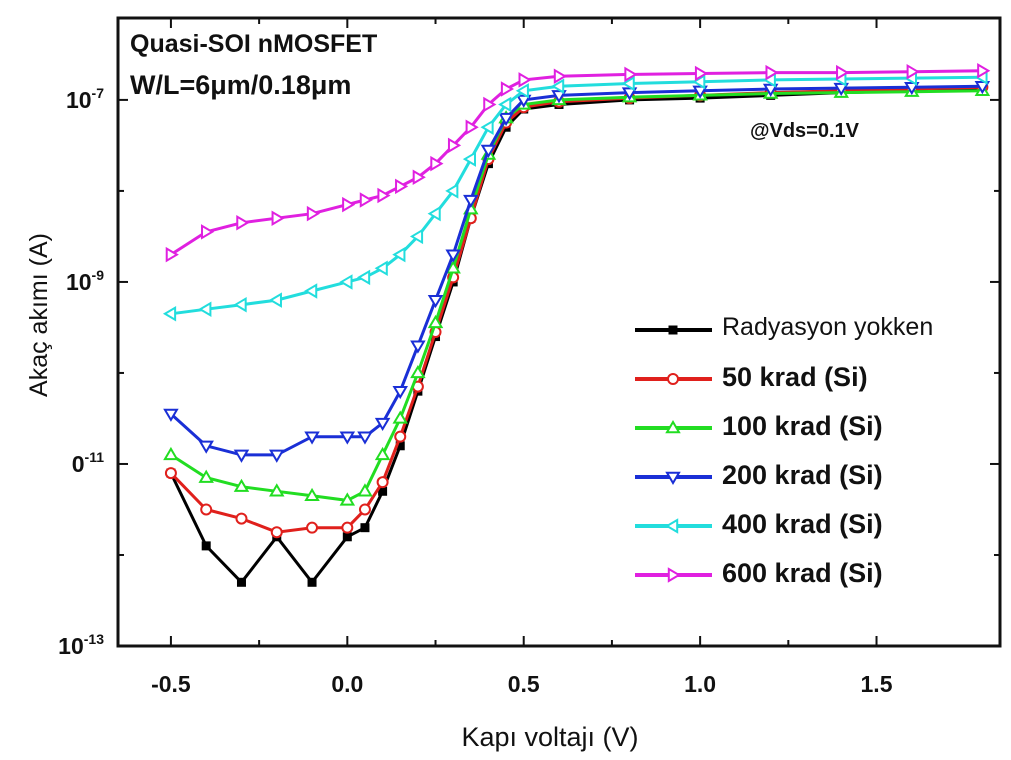 The height and width of the screenshot is (760, 1011). Describe the element at coordinates (802, 475) in the screenshot. I see `legend-label: 200 krad (Si)` at that location.